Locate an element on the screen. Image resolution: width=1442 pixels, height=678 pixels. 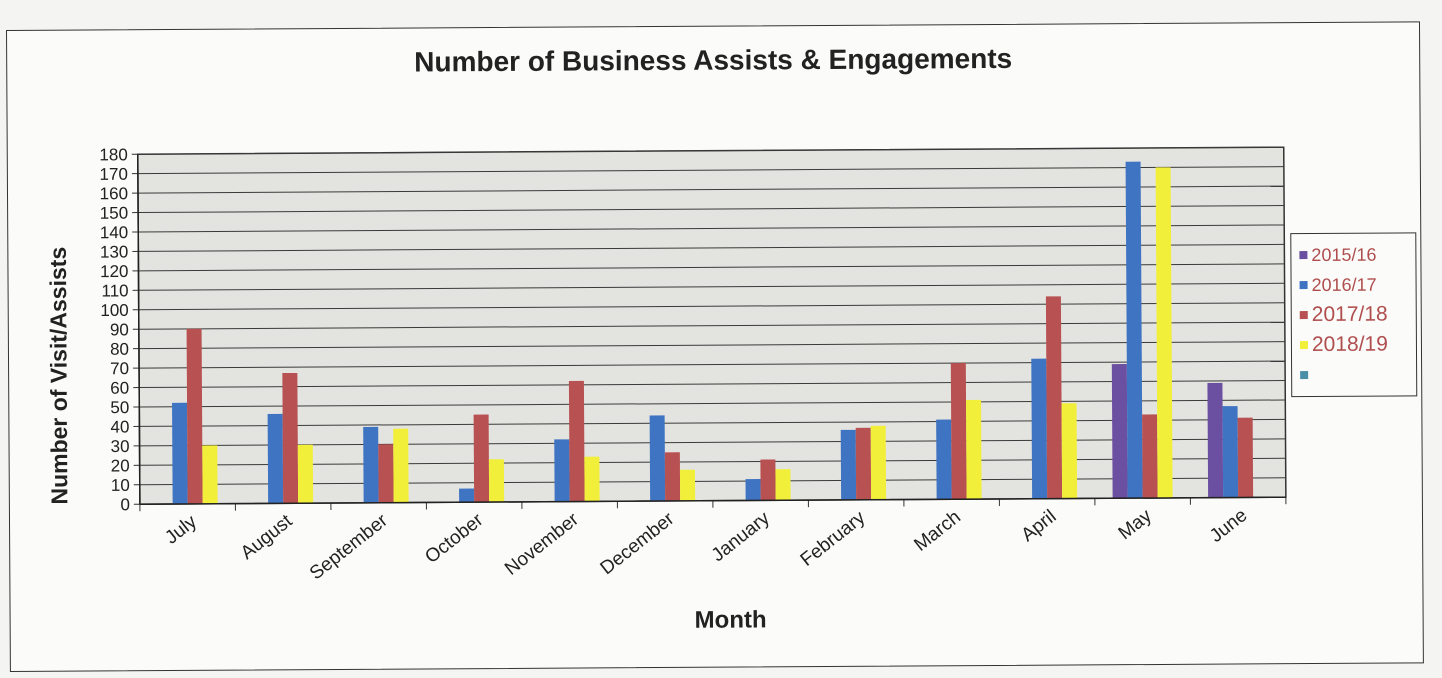
y-tick-label: 30 is located at coordinates (120, 446).